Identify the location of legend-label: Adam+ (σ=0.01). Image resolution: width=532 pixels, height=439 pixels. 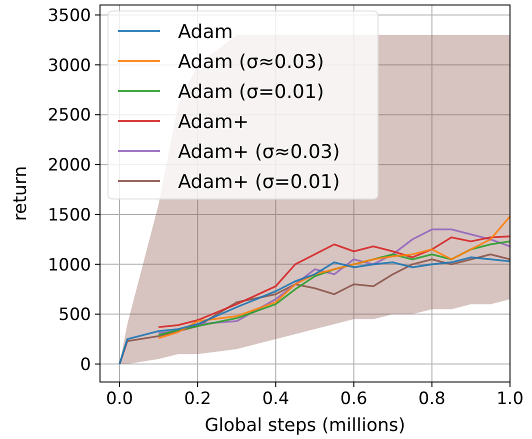
(259, 182).